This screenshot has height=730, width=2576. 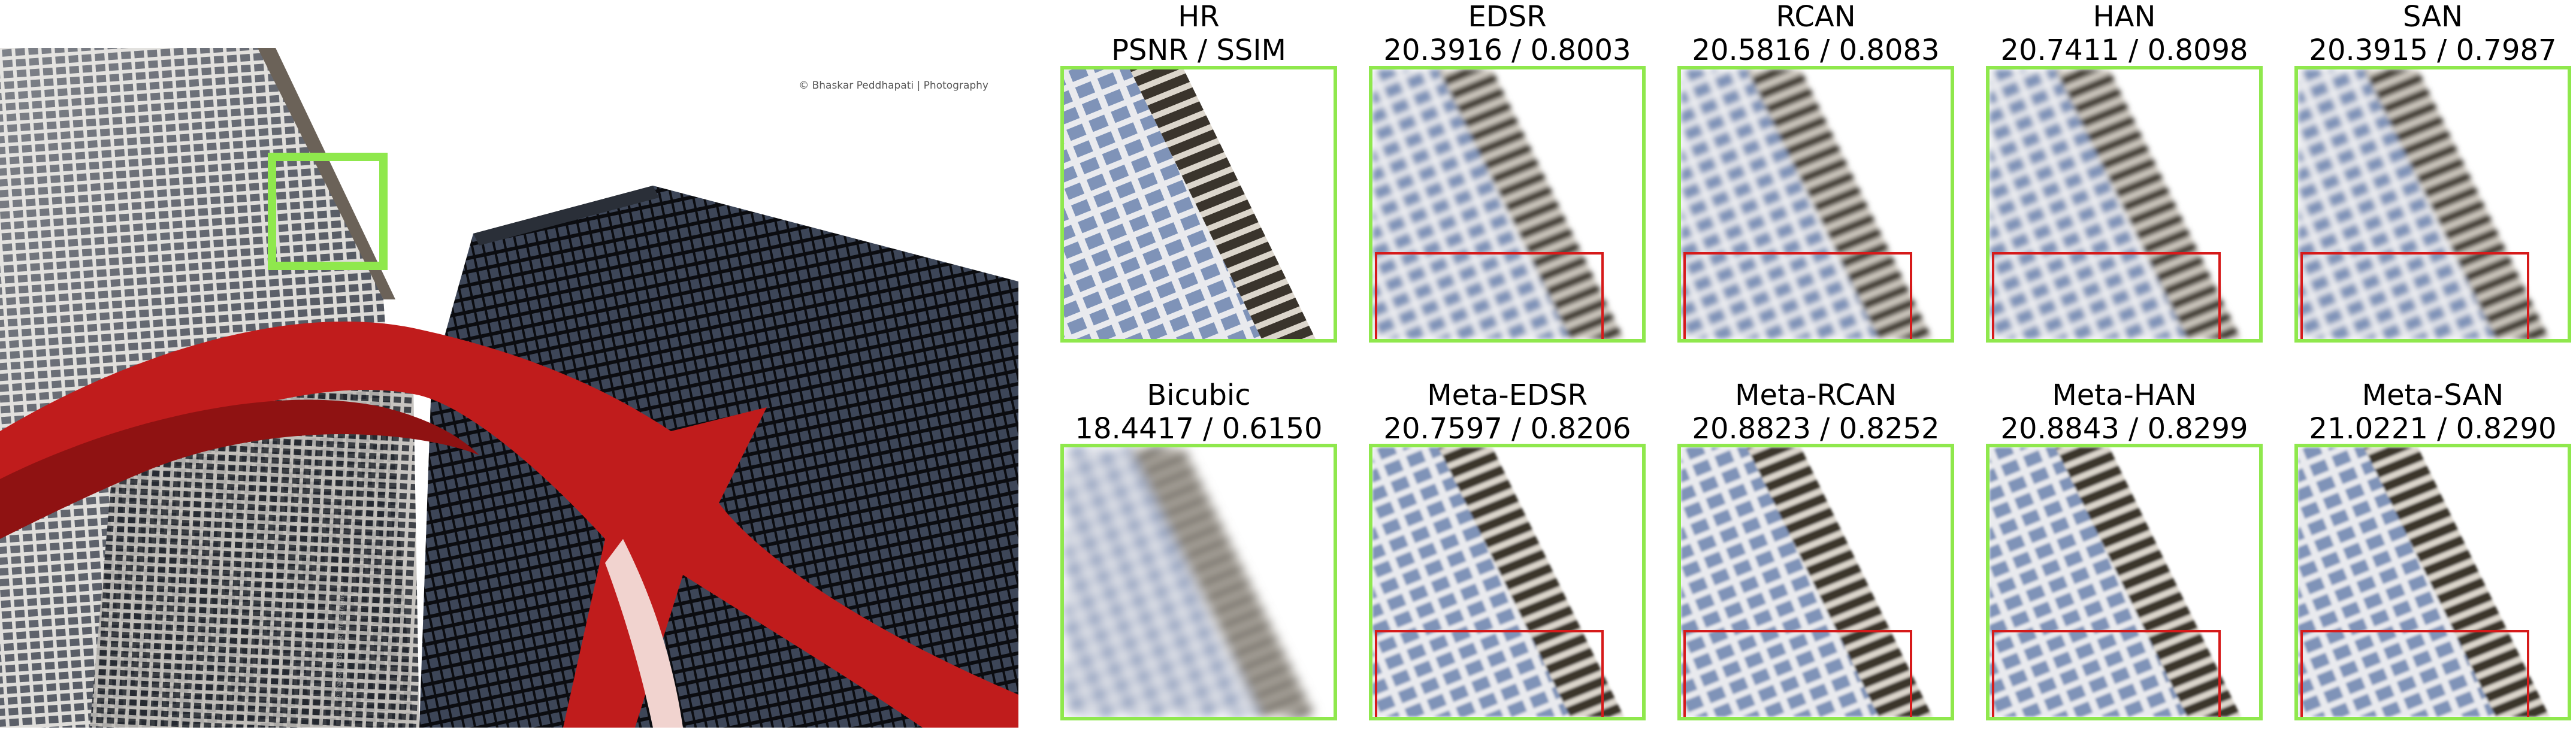 I want to click on metric-label: 18.4417 / 0.6150, so click(x=1199, y=429).